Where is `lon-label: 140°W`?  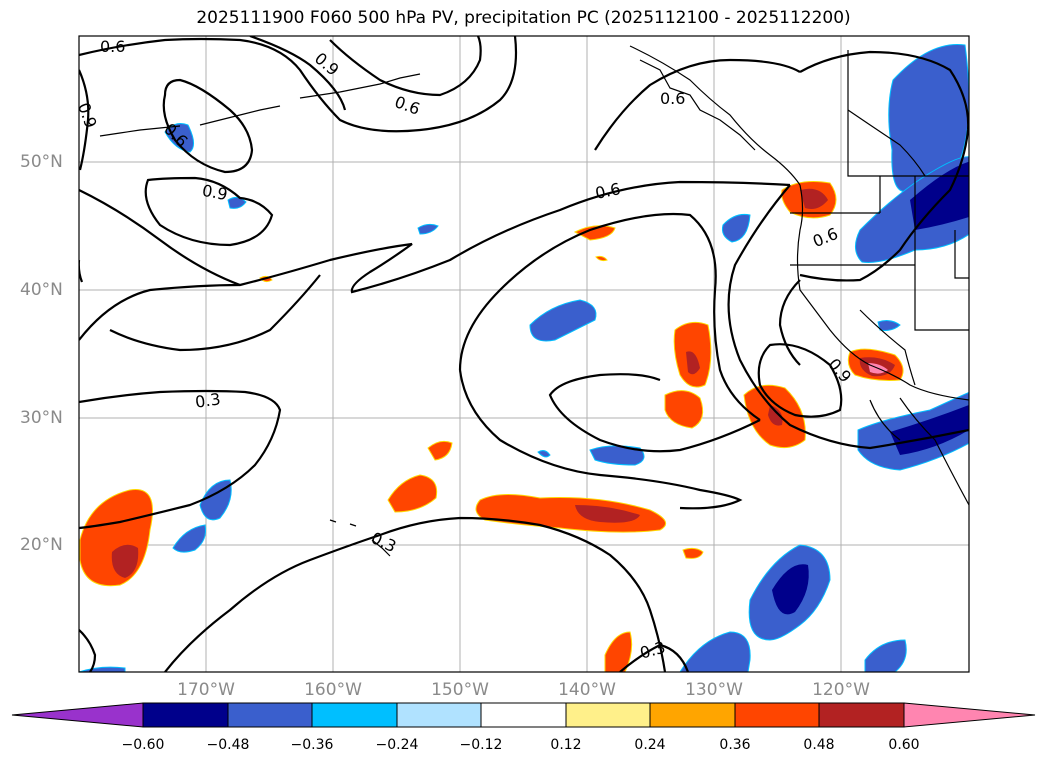 lon-label: 140°W is located at coordinates (587, 690).